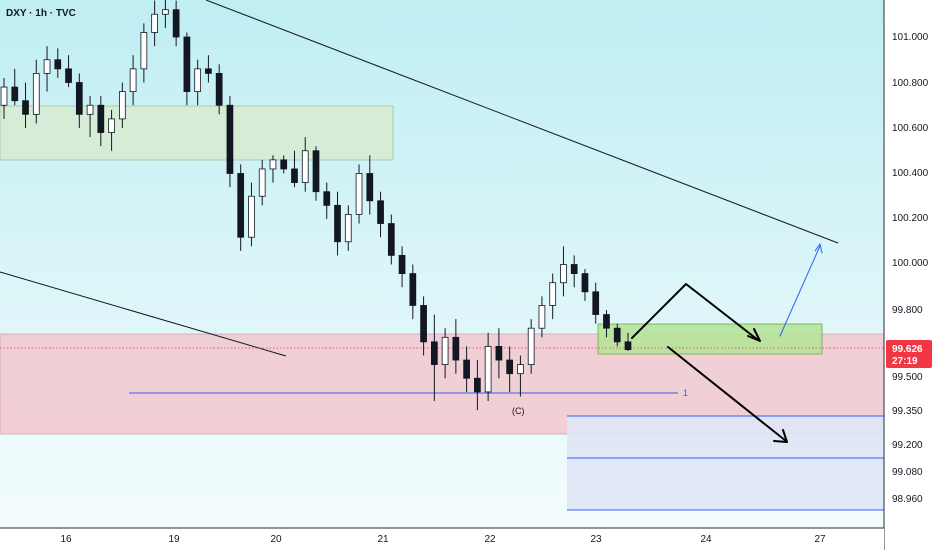  I want to click on y-tick-label: 99.080, so click(907, 472).